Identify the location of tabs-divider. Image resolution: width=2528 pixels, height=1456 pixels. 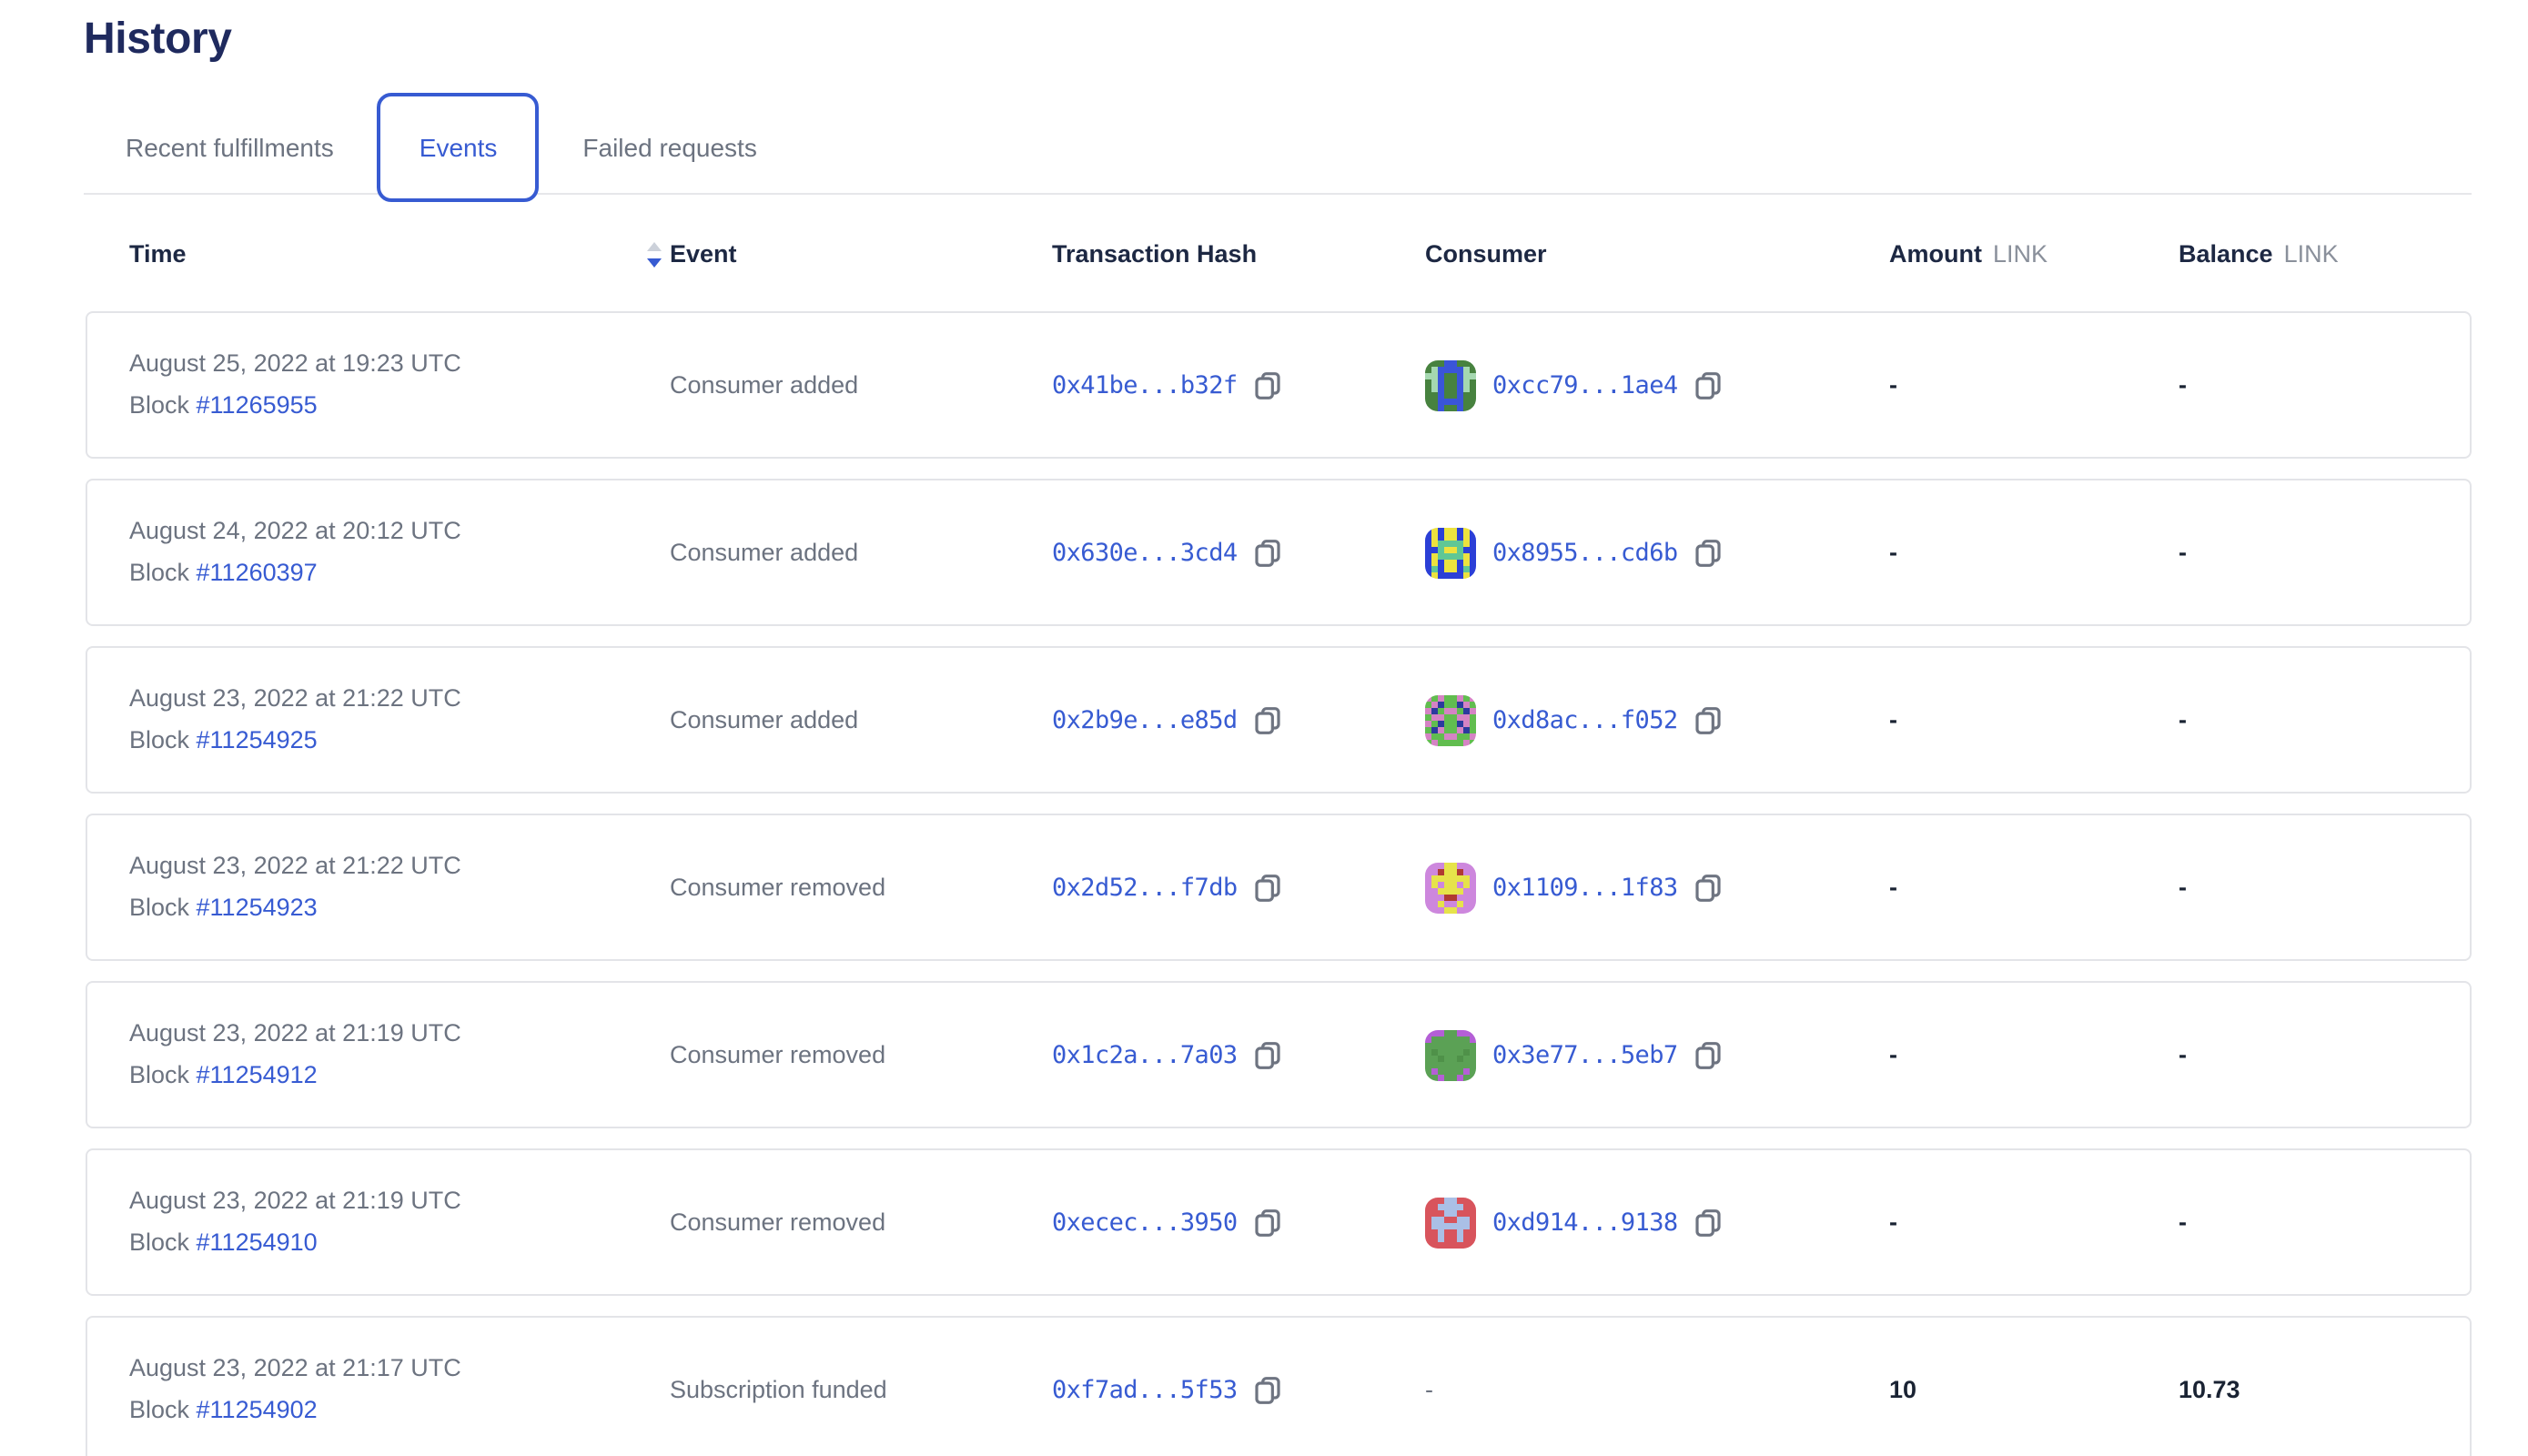
(1278, 194).